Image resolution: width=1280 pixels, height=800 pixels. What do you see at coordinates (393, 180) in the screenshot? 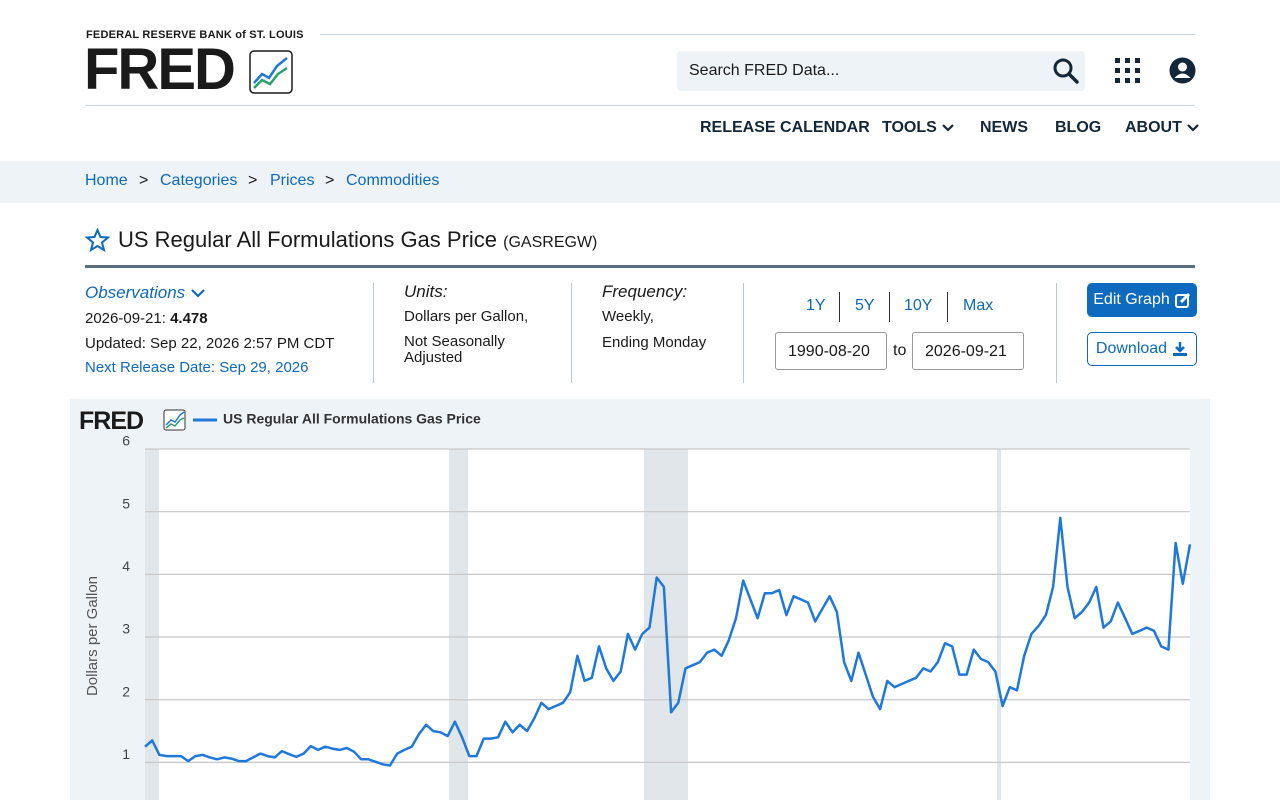
I see `breadcrumb-link: Commodities` at bounding box center [393, 180].